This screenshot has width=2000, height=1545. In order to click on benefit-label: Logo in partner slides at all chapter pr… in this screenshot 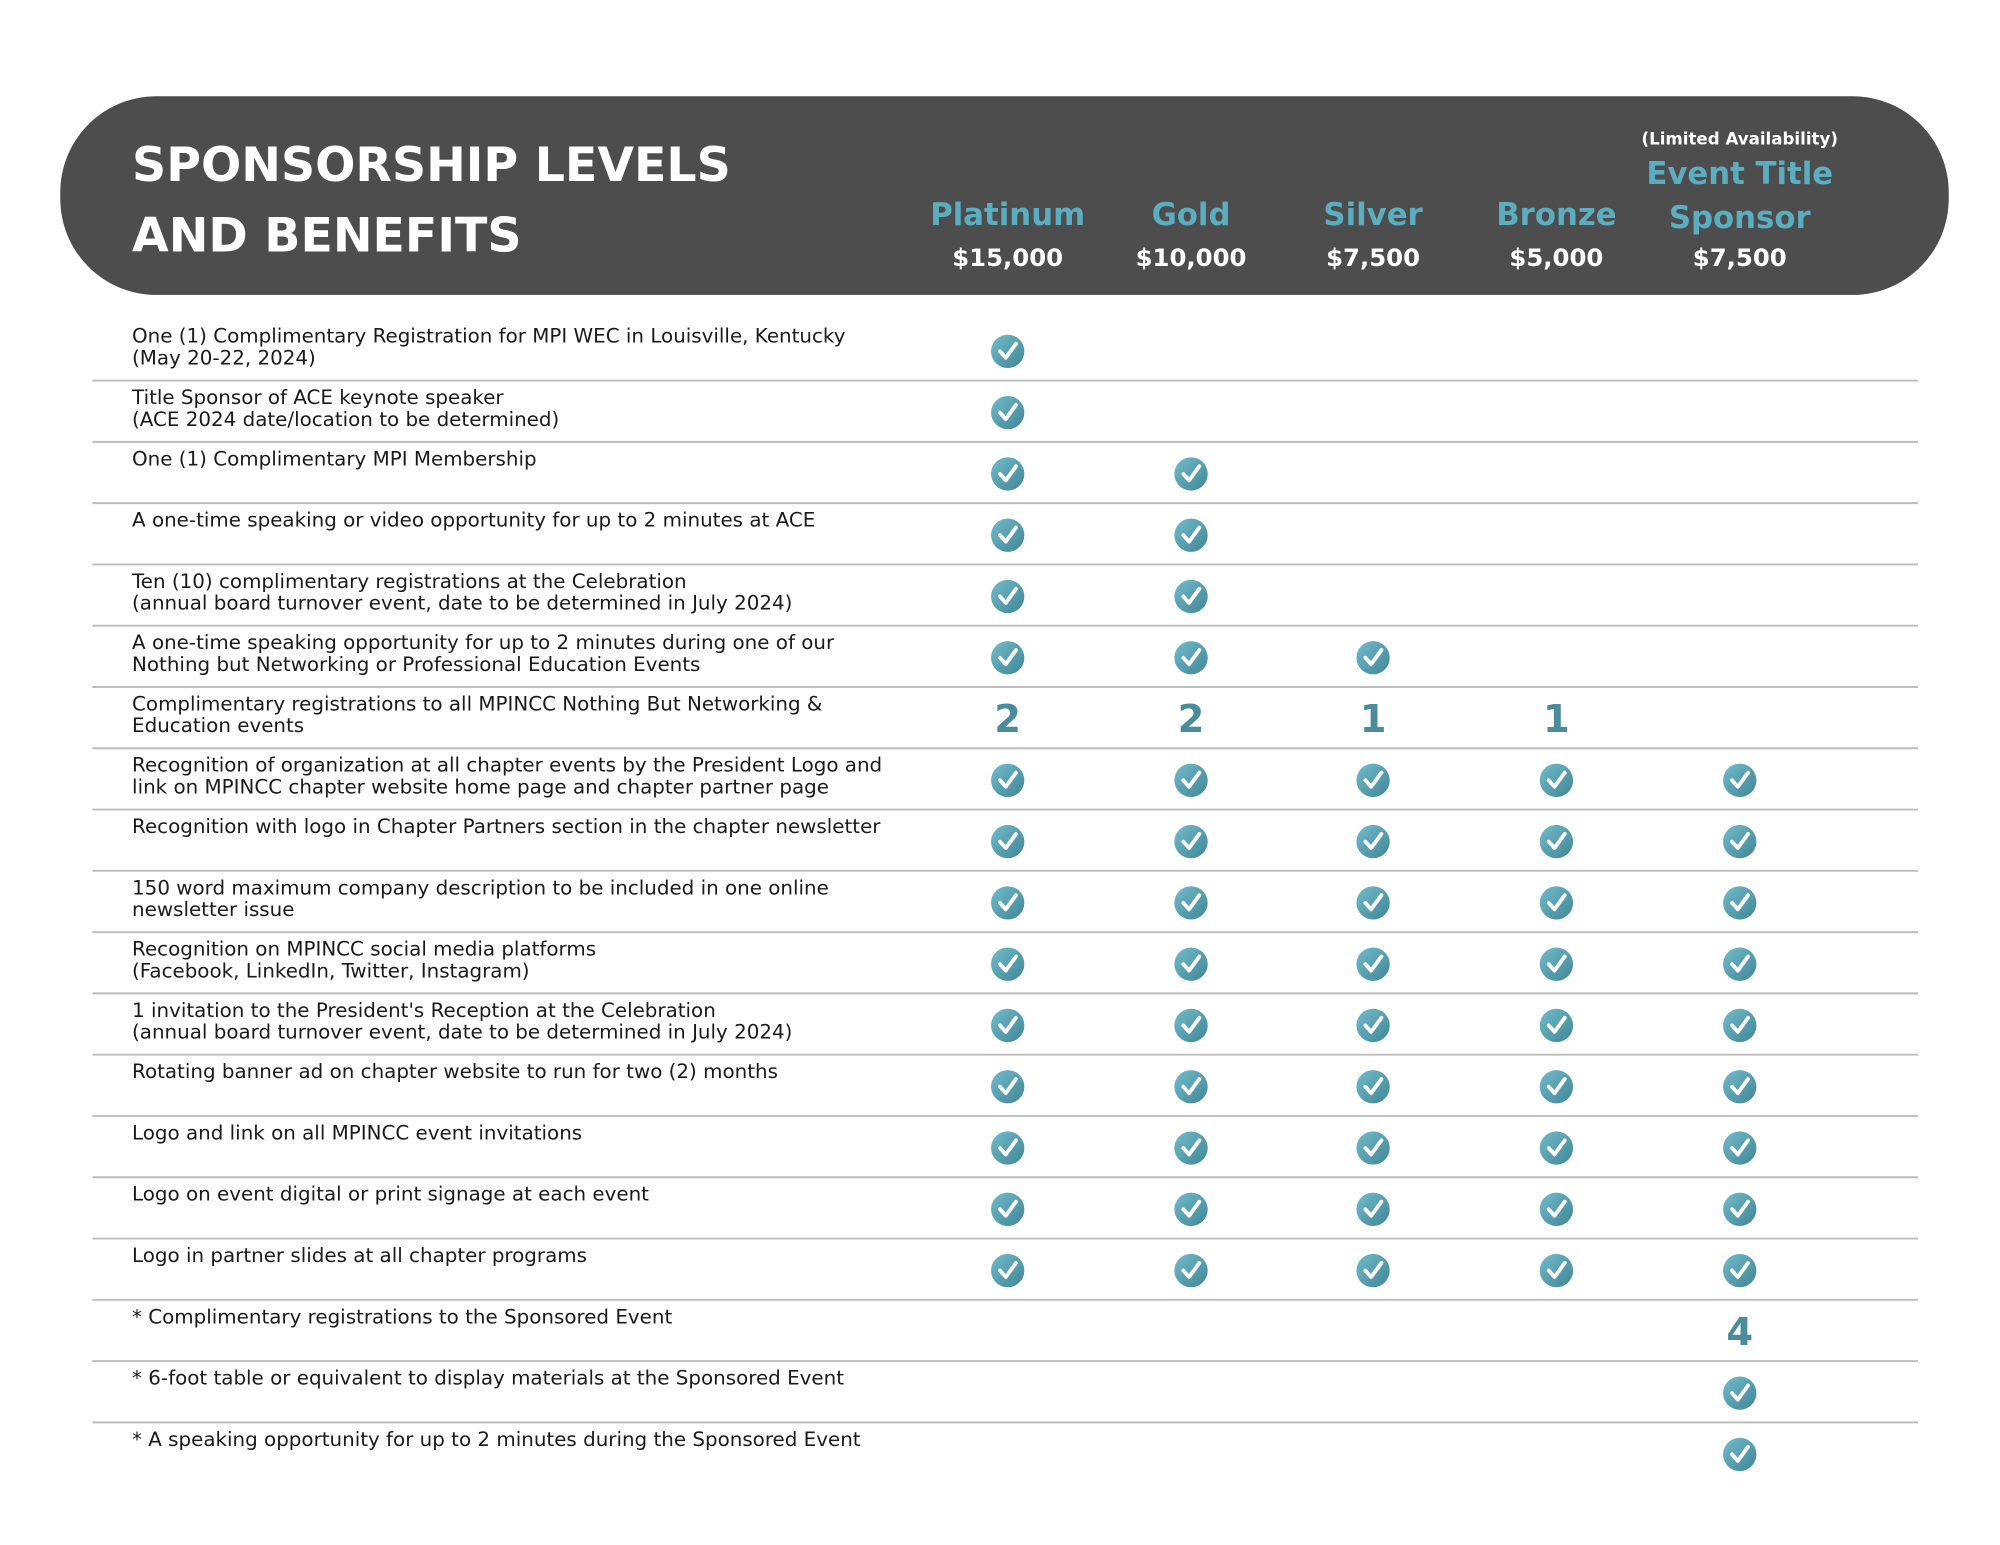, I will do `click(359, 1255)`.